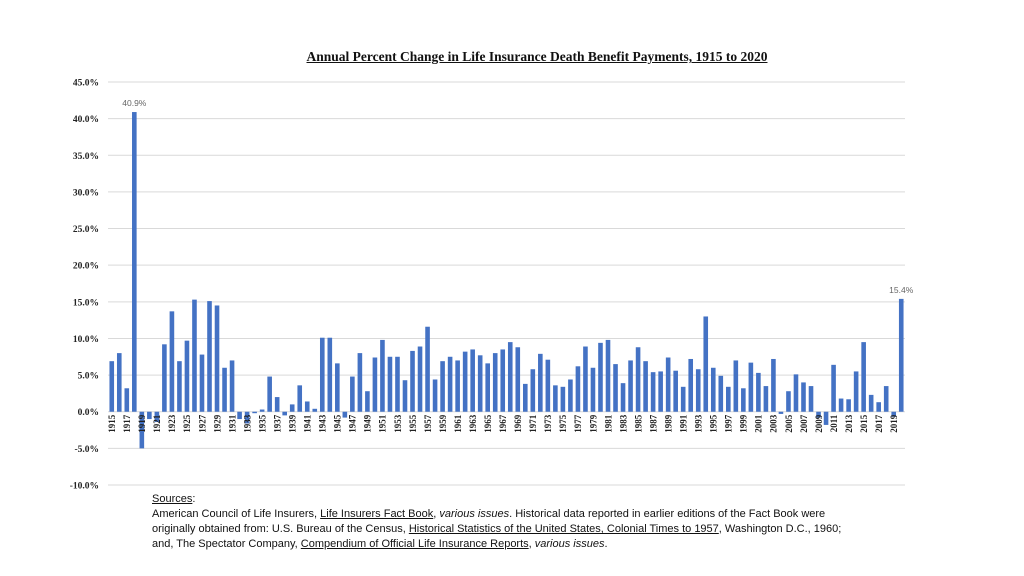  I want to click on y-tick-label: 30.0%, so click(86, 193).